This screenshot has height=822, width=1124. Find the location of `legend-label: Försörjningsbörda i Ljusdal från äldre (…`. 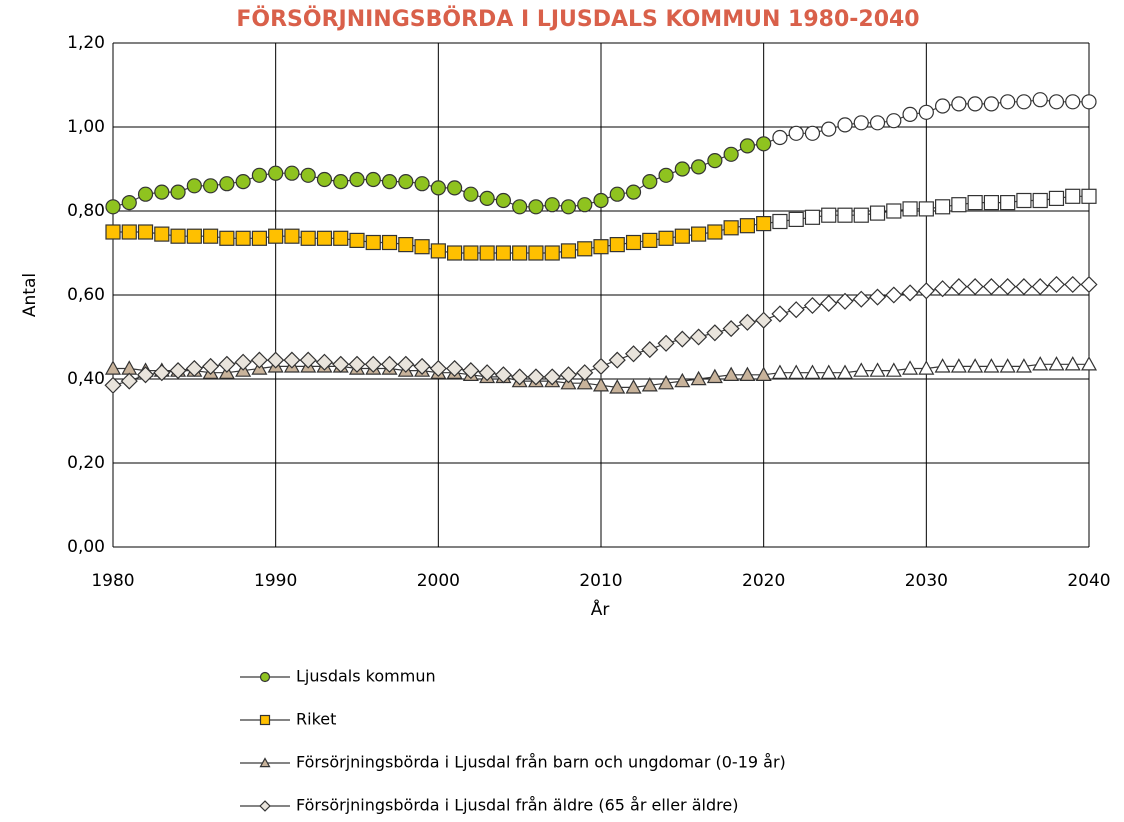

legend-label: Försörjningsbörda i Ljusdal från äldre (… is located at coordinates (517, 805).